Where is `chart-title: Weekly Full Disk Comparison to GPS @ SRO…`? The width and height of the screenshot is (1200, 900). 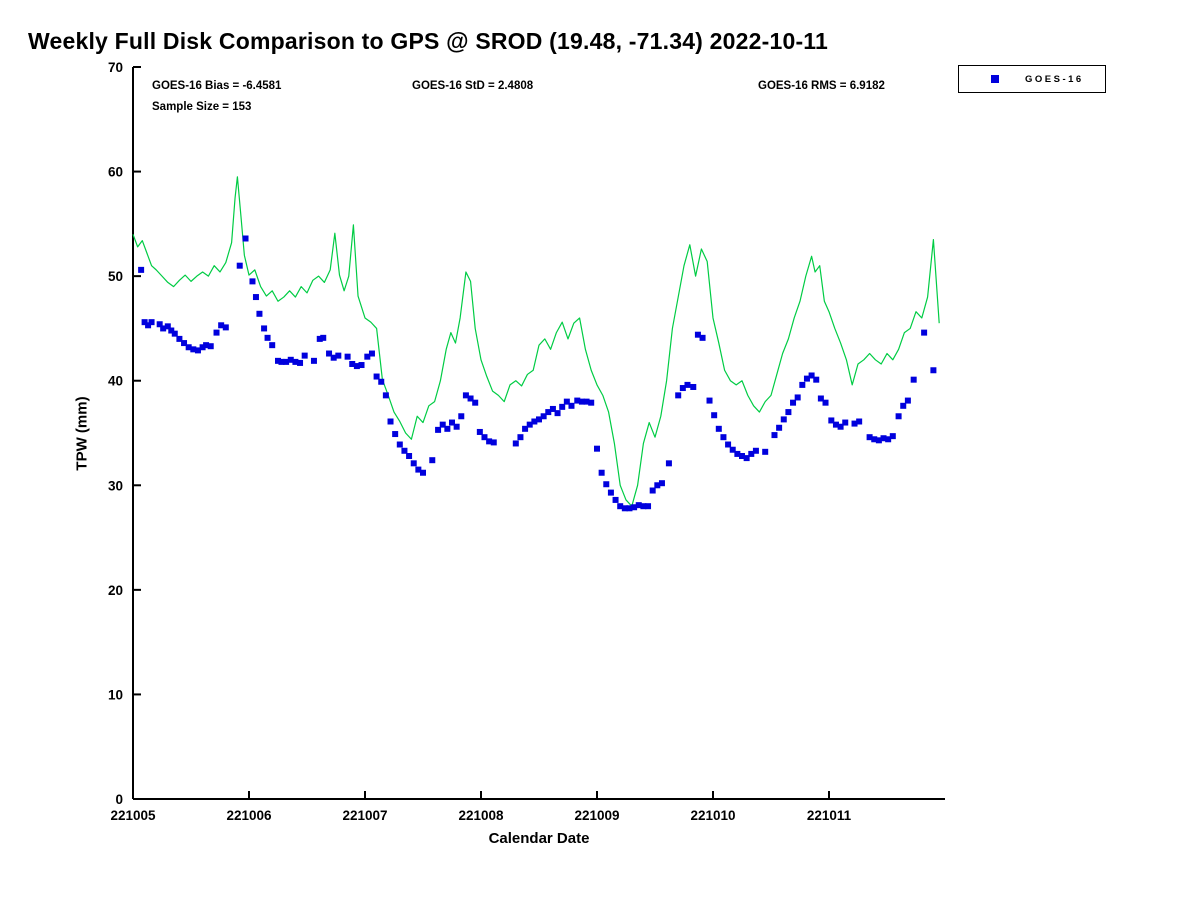
chart-title: Weekly Full Disk Comparison to GPS @ SRO… is located at coordinates (428, 41).